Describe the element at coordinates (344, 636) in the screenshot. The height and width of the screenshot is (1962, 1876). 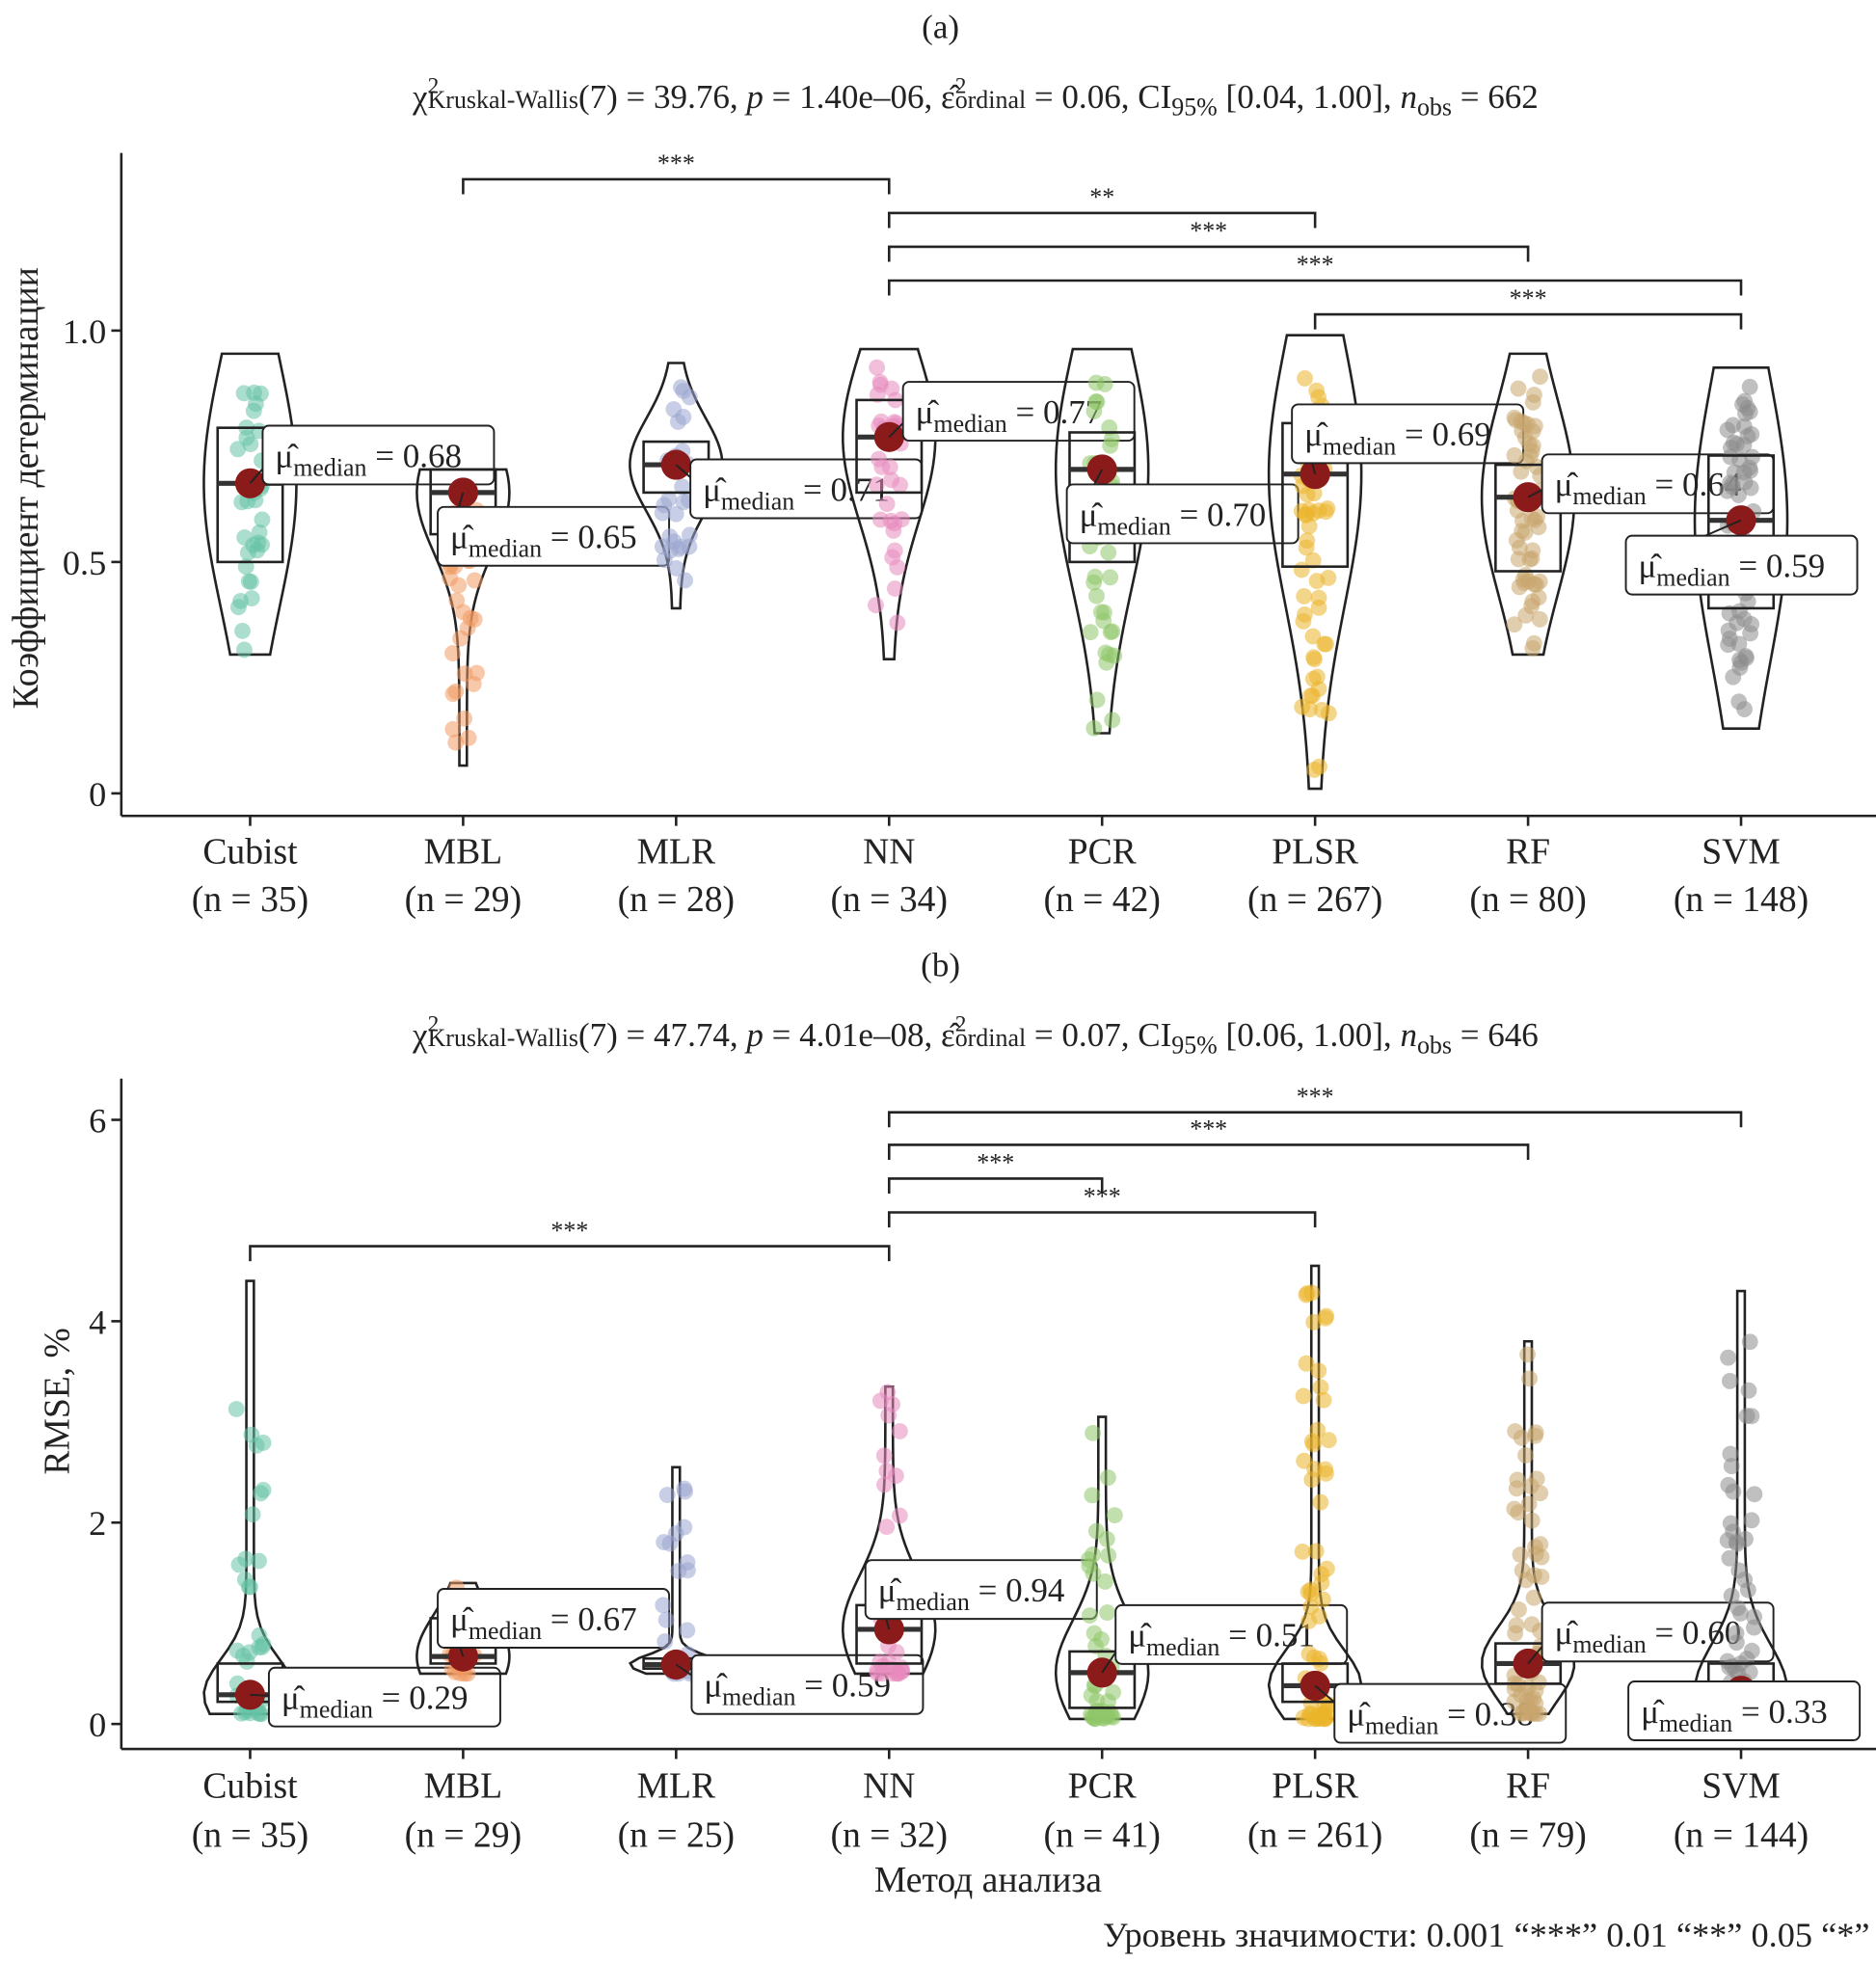
I see `group-cubist: Cubist(n = 35)μ̂median = 0.68` at that location.